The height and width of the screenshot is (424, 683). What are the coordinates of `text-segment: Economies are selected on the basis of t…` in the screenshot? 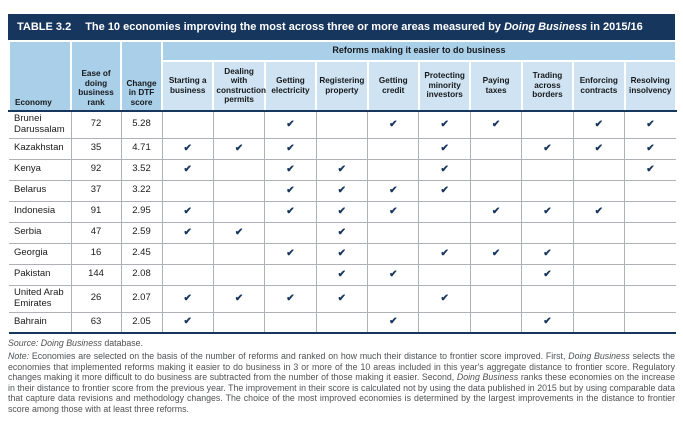 It's located at (299, 356).